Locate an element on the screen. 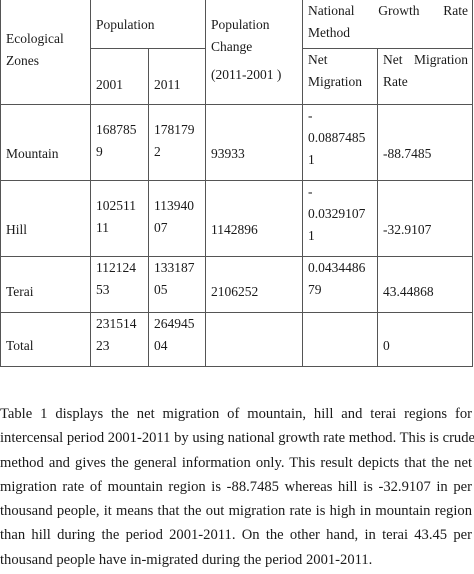 The width and height of the screenshot is (474, 574). table-row: Total 231514 23 264945 04 0 is located at coordinates (236, 339).